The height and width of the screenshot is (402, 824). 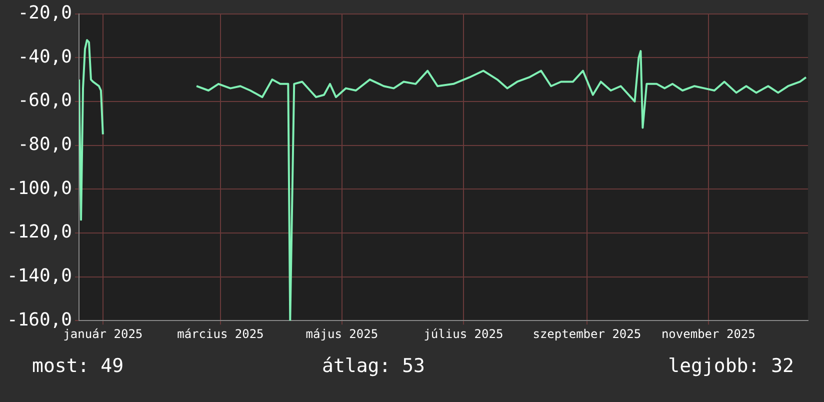 I want to click on text: legjobb: 32, so click(x=731, y=366).